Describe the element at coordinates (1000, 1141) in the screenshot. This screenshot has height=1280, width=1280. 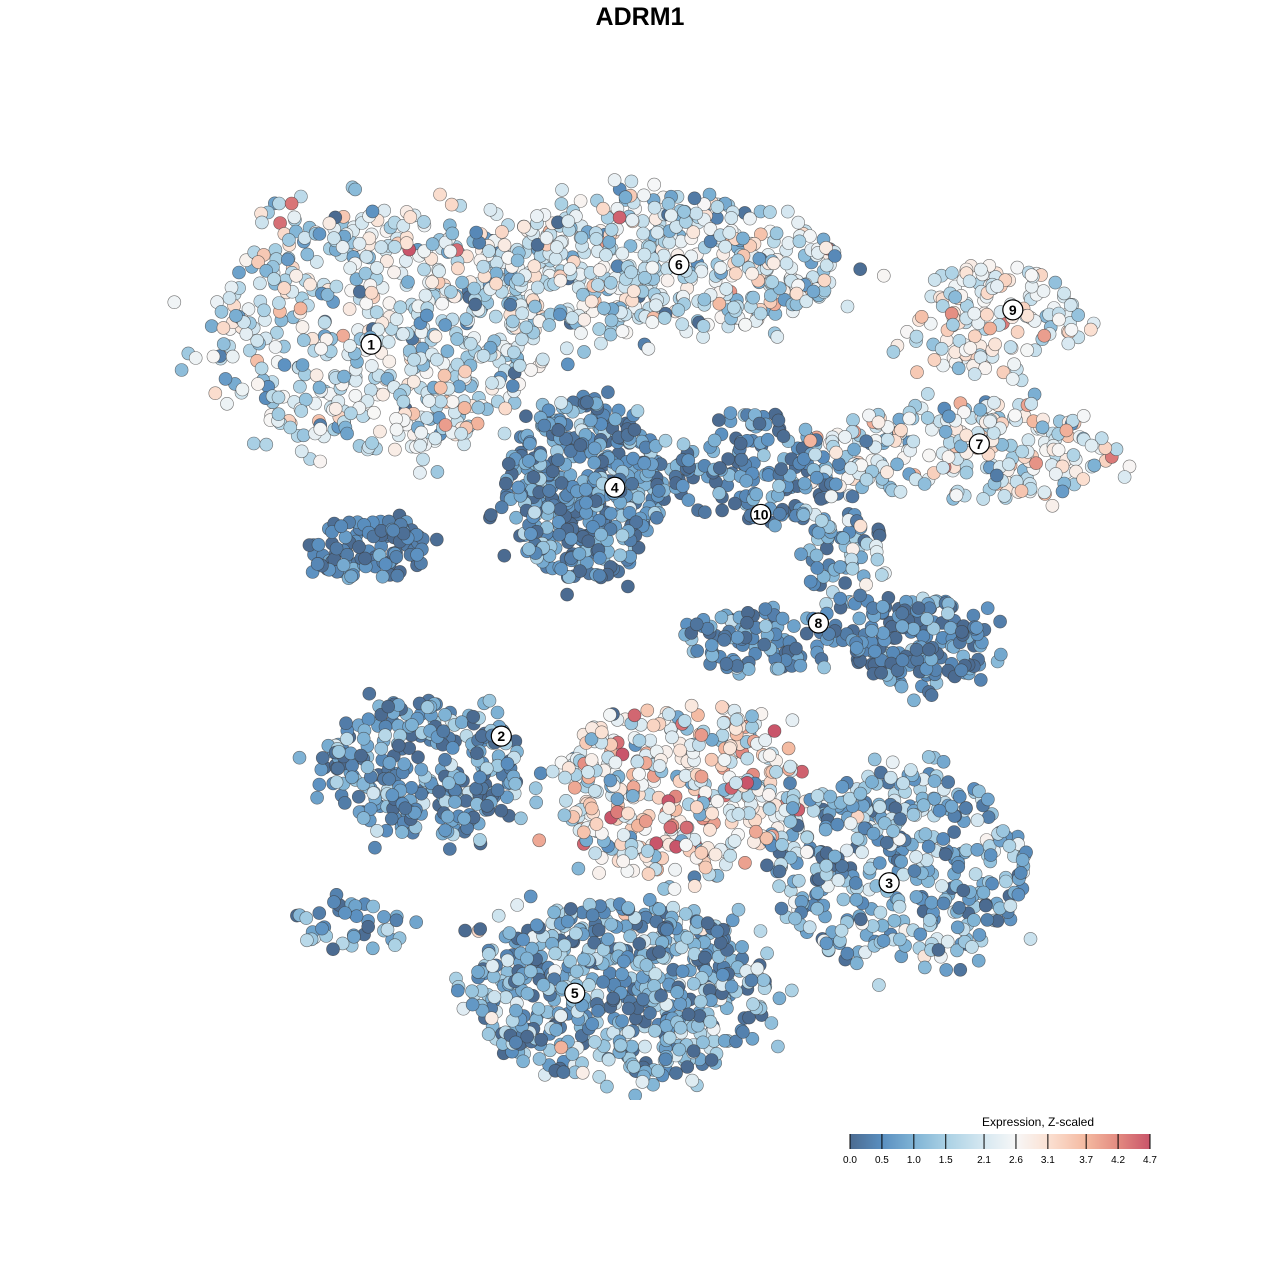
I see `legend-colorbar` at that location.